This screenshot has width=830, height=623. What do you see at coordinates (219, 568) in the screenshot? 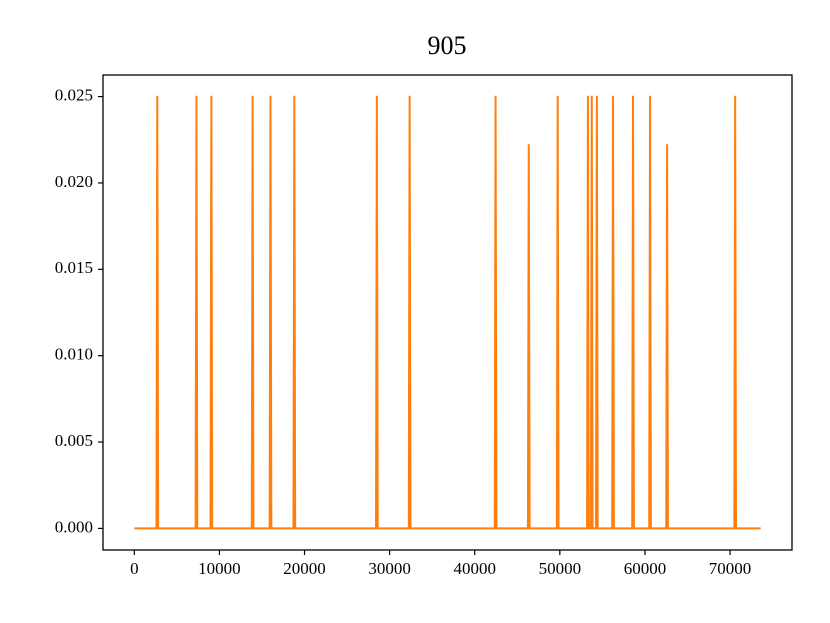
I see `x-tick-label: 10000` at bounding box center [219, 568].